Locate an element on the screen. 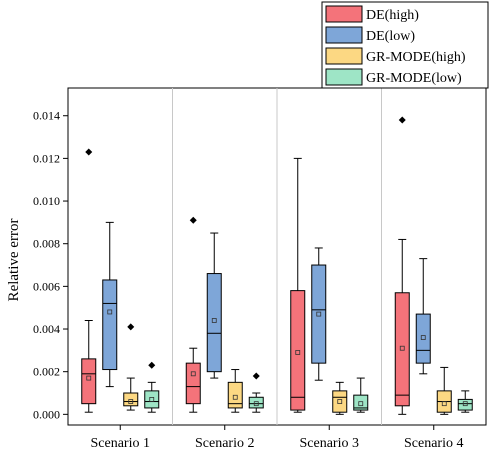 This screenshot has height=462, width=500. box-gr-mode-high--3 is located at coordinates (340, 398).